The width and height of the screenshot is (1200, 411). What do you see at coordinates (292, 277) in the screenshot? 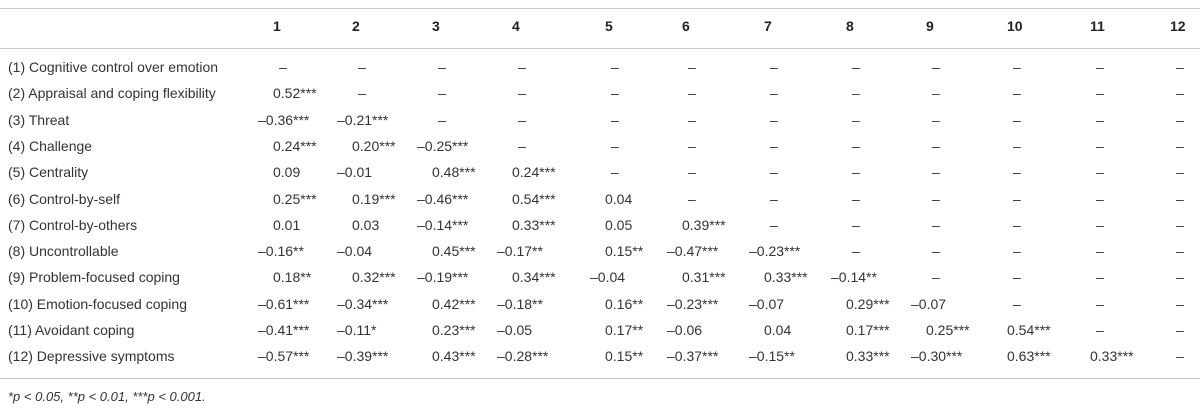
I see `cell: 0.18**` at bounding box center [292, 277].